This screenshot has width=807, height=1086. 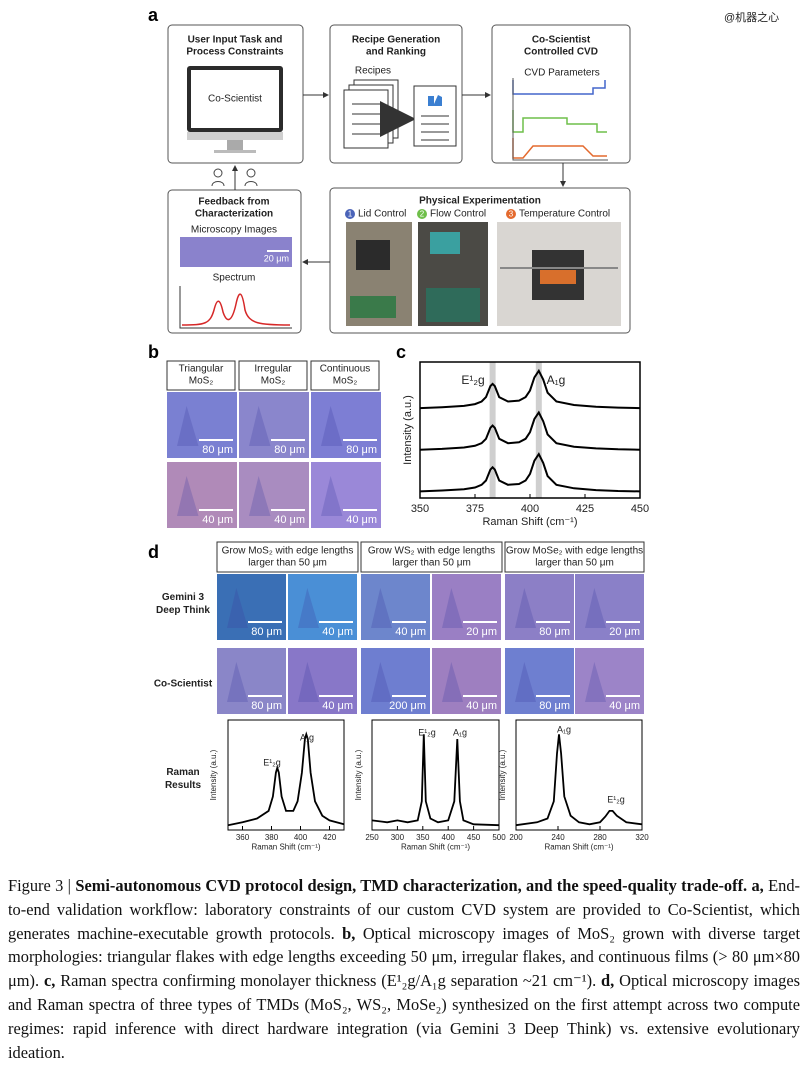 I want to click on doc-lines, so click(x=366, y=119).